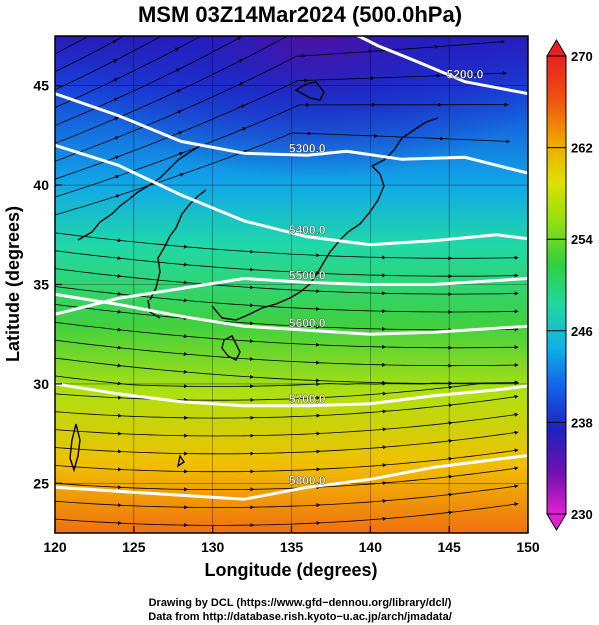 Image resolution: width=599 pixels, height=625 pixels. I want to click on y-tick-label: 25, so click(41, 483).